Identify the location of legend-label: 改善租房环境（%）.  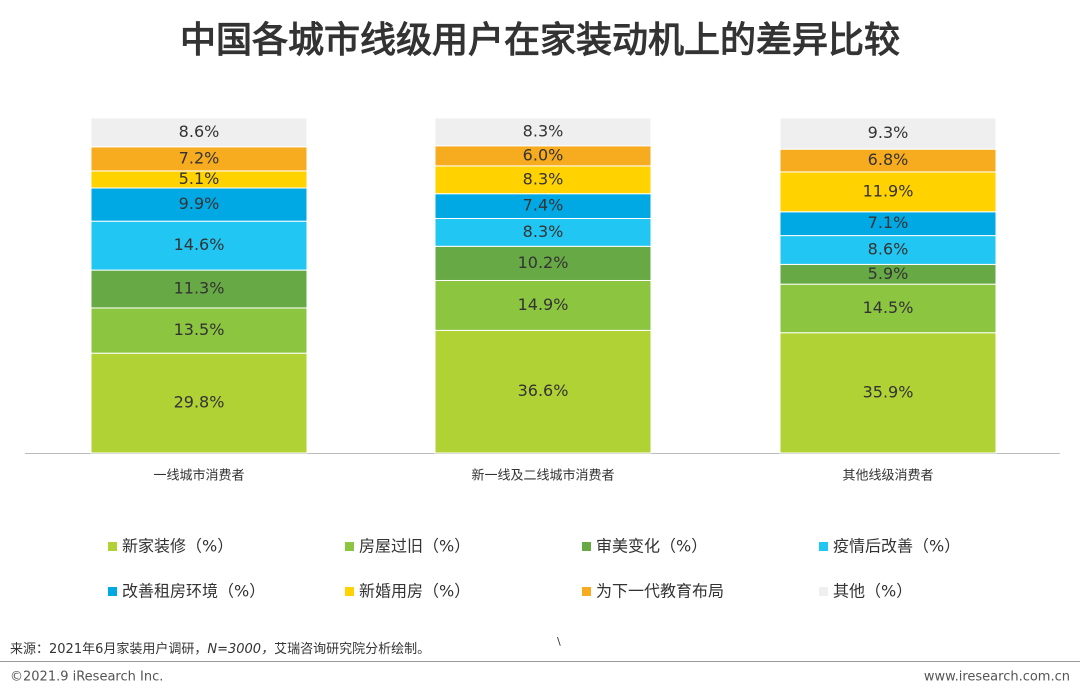
(193, 591).